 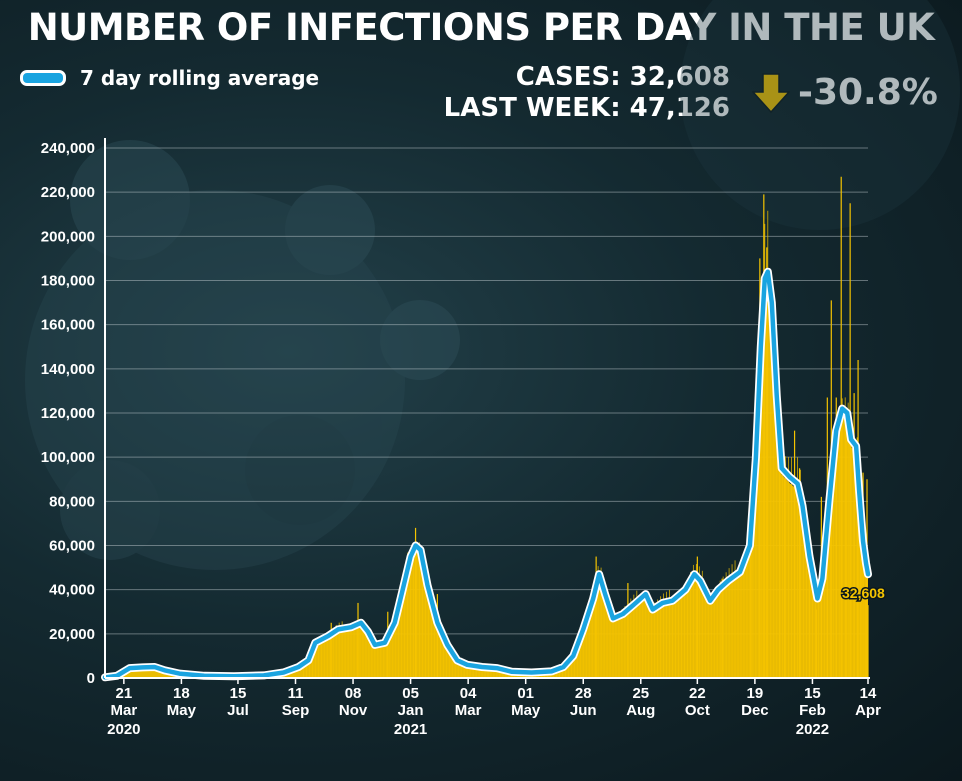 What do you see at coordinates (43, 78) in the screenshot?
I see `legend-swatch` at bounding box center [43, 78].